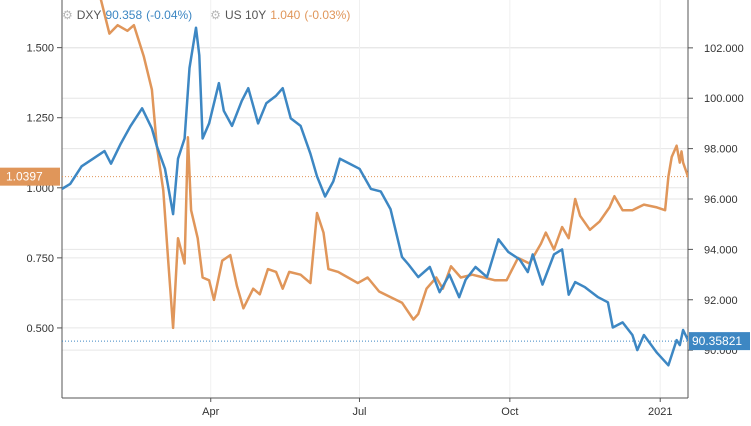  What do you see at coordinates (124, 15) in the screenshot?
I see `legend-dxy-value: 90.358` at bounding box center [124, 15].